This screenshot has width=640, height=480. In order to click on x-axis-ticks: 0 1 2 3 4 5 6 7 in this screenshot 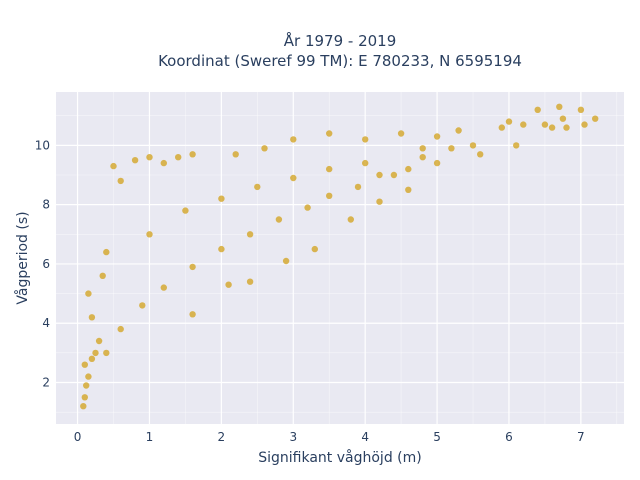, I will do `click(329, 437)`.